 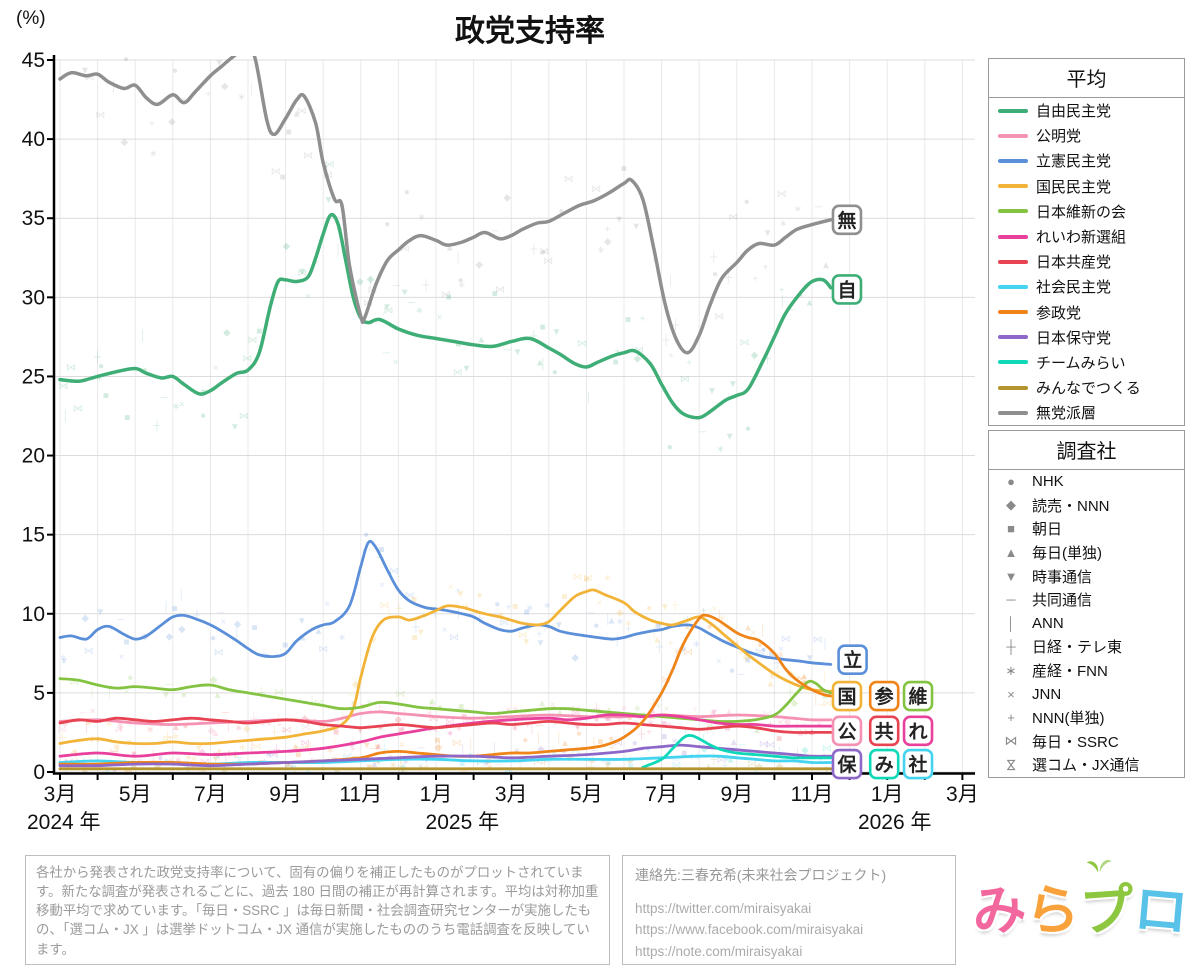 I want to click on pollster-label: JNN, so click(x=1047, y=694).